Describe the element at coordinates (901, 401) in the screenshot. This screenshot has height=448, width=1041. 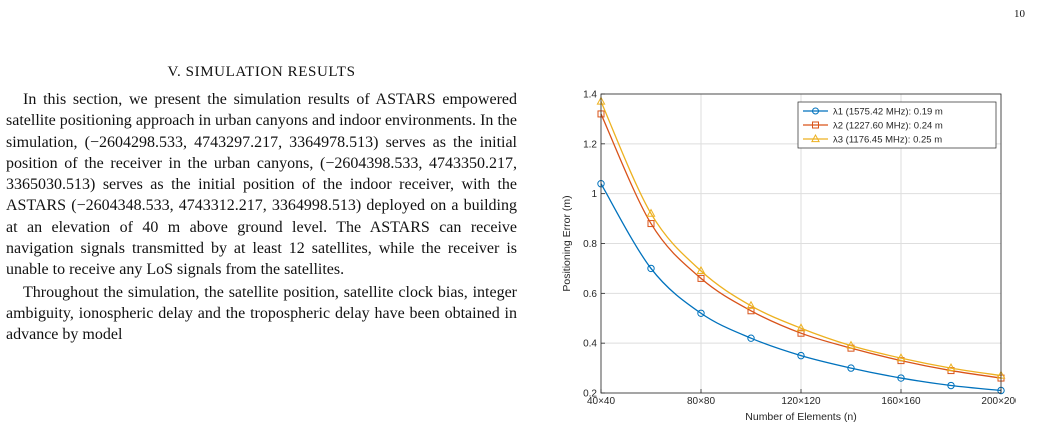
I see `x-tick-label: 160×160` at that location.